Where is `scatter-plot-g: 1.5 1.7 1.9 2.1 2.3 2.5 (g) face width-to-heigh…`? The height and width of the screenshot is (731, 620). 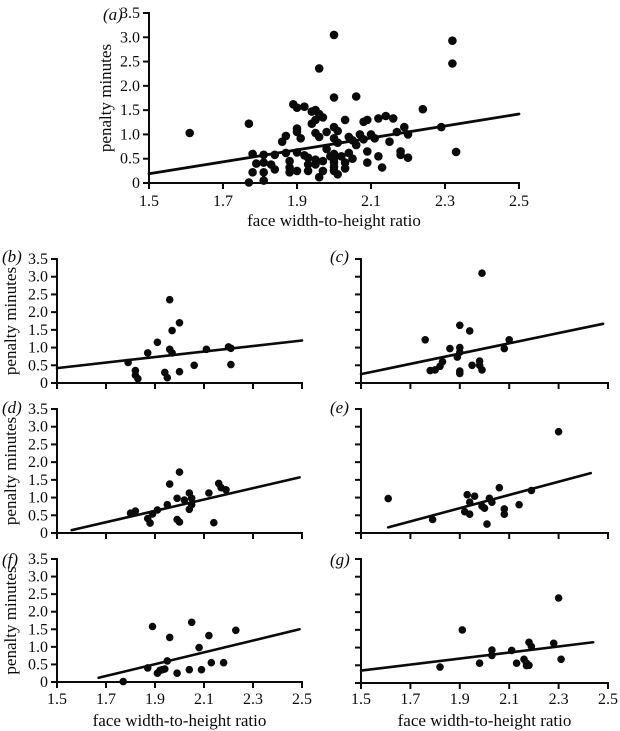
scatter-plot-g: 1.5 1.7 1.9 2.1 2.3 2.5 (g) face width-to-heigh… is located at coordinates (474, 640).